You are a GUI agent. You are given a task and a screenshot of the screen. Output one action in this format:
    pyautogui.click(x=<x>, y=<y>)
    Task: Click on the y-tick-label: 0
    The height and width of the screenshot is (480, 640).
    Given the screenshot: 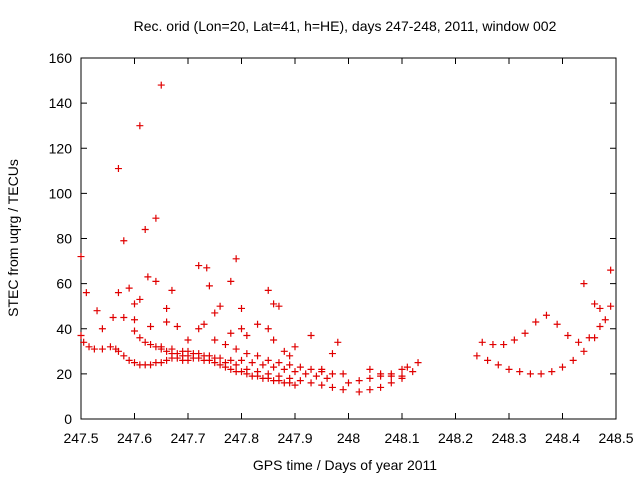 What is the action you would take?
    pyautogui.click(x=68, y=419)
    